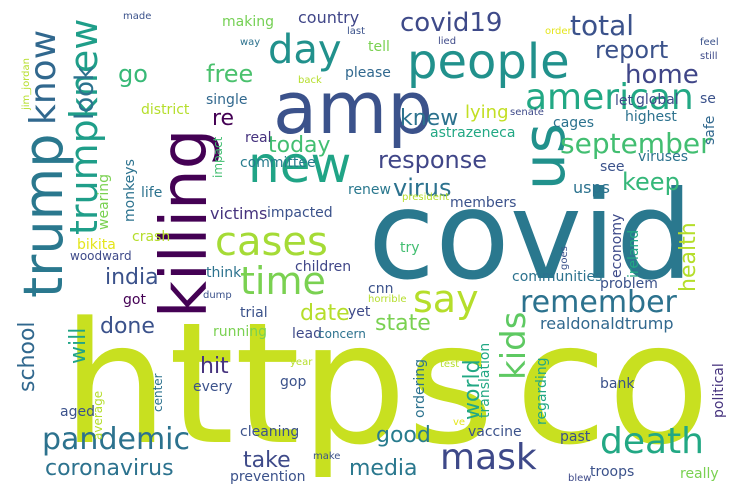 The image size is (754, 499). What do you see at coordinates (617, 245) in the screenshot?
I see `word-economy: economy` at bounding box center [617, 245].